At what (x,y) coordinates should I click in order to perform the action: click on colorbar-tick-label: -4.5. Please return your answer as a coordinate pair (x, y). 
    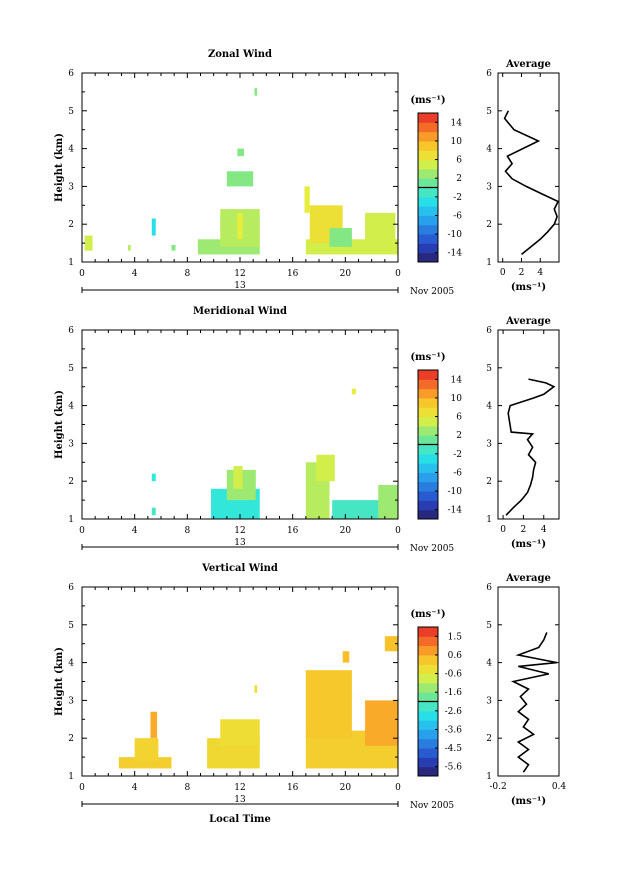
    Looking at the image, I should click on (454, 749).